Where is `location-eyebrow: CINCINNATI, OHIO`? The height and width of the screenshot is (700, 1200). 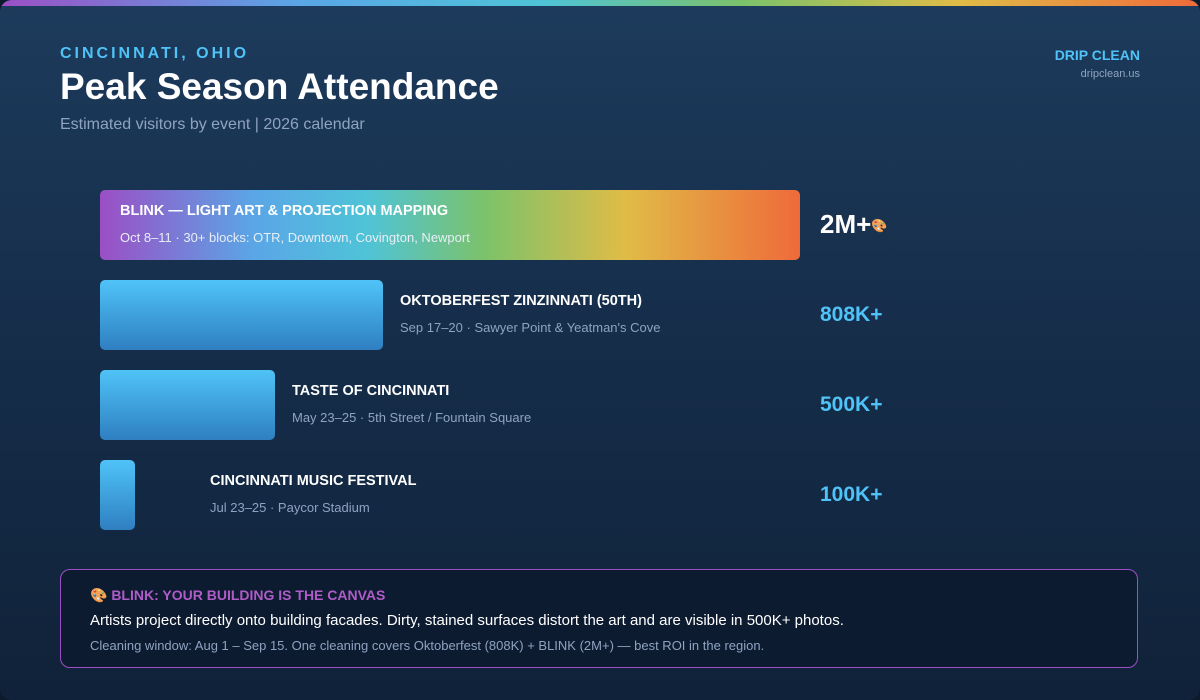 location-eyebrow: CINCINNATI, OHIO is located at coordinates (155, 53).